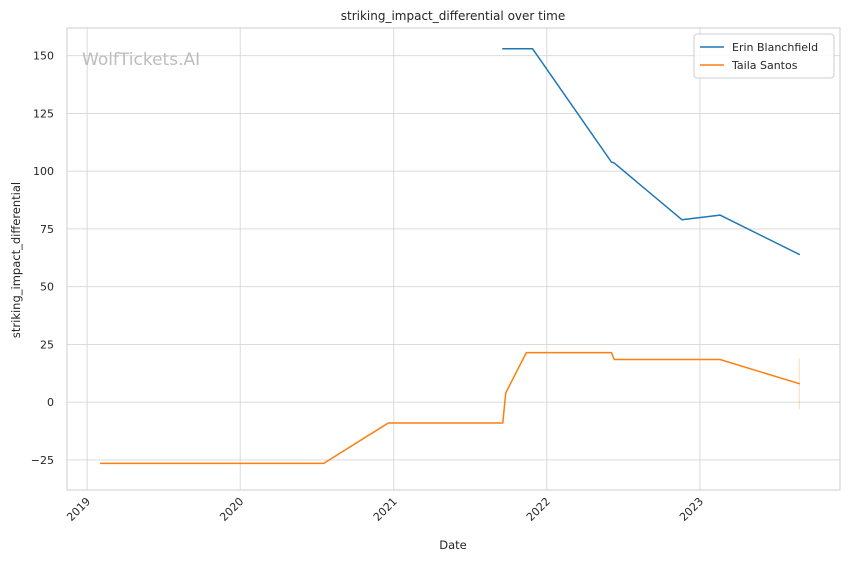  What do you see at coordinates (764, 65) in the screenshot?
I see `legend-label: Taila Santos` at bounding box center [764, 65].